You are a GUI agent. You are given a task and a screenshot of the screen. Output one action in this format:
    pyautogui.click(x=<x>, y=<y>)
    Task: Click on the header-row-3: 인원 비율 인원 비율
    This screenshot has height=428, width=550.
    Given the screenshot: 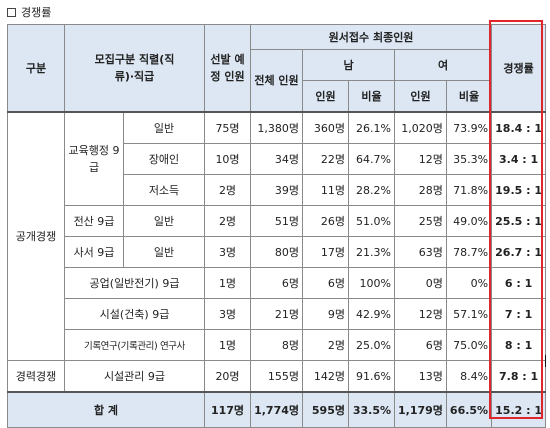 What is the action you would take?
    pyautogui.click(x=277, y=96)
    